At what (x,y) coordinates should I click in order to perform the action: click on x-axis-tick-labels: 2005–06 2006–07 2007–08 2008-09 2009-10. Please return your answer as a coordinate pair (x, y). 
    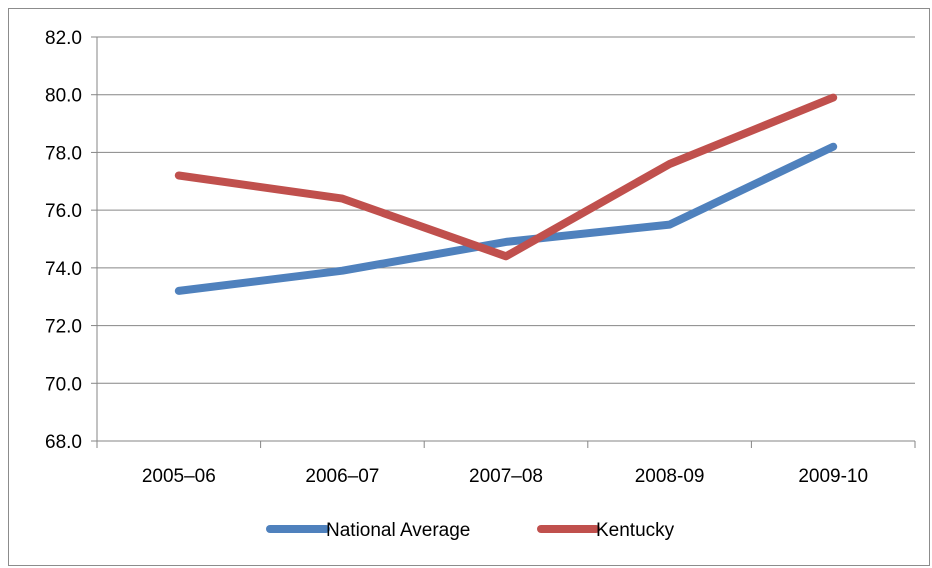
    Looking at the image, I should click on (505, 476).